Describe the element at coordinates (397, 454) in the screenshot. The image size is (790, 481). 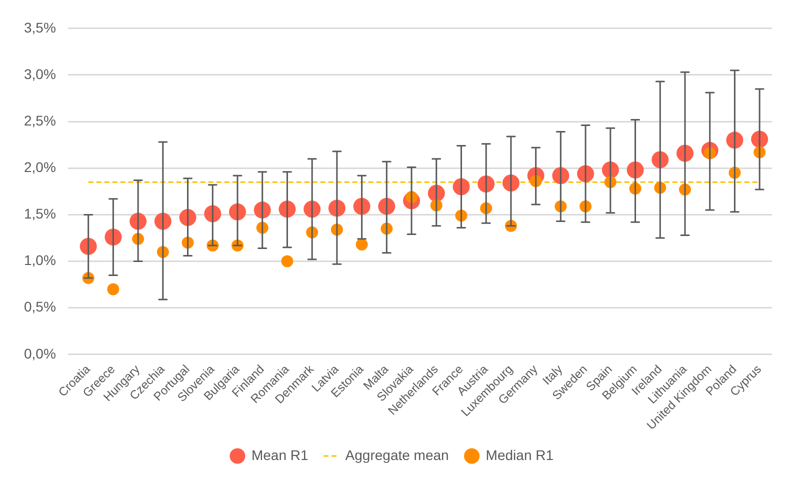
I see `legend-label: Aggregate mean` at that location.